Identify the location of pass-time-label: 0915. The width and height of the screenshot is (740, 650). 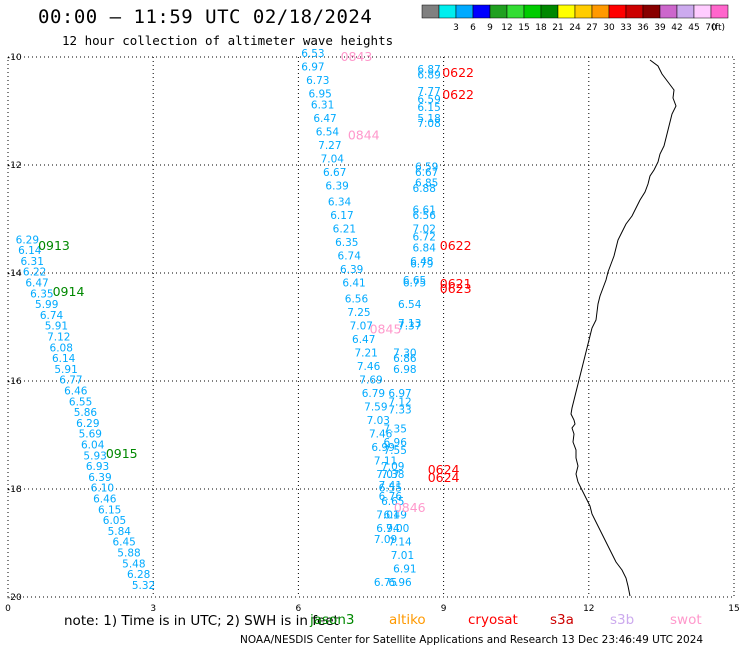
(122, 453).